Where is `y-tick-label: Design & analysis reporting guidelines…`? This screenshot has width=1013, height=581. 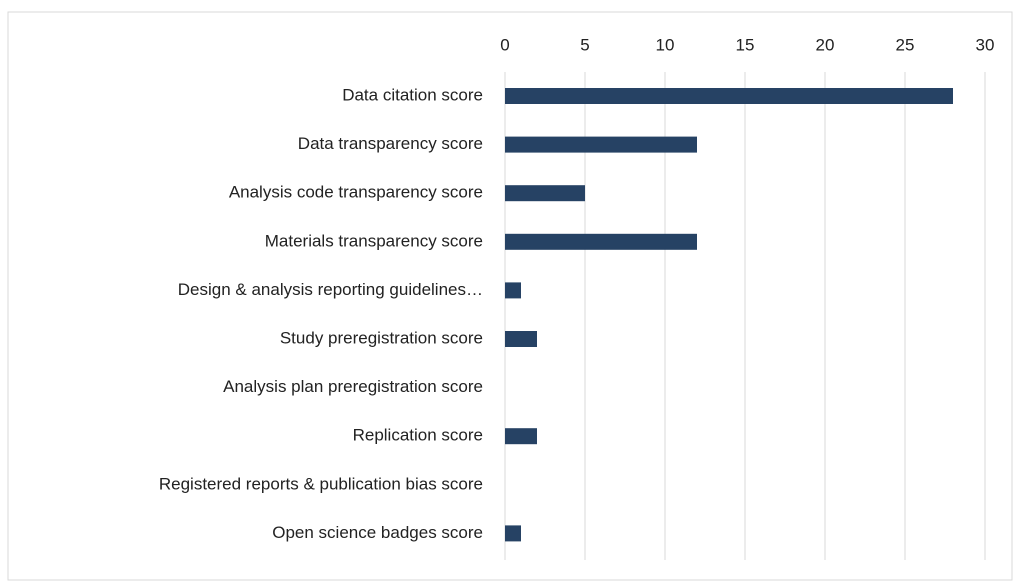 y-tick-label: Design & analysis reporting guidelines… is located at coordinates (330, 289).